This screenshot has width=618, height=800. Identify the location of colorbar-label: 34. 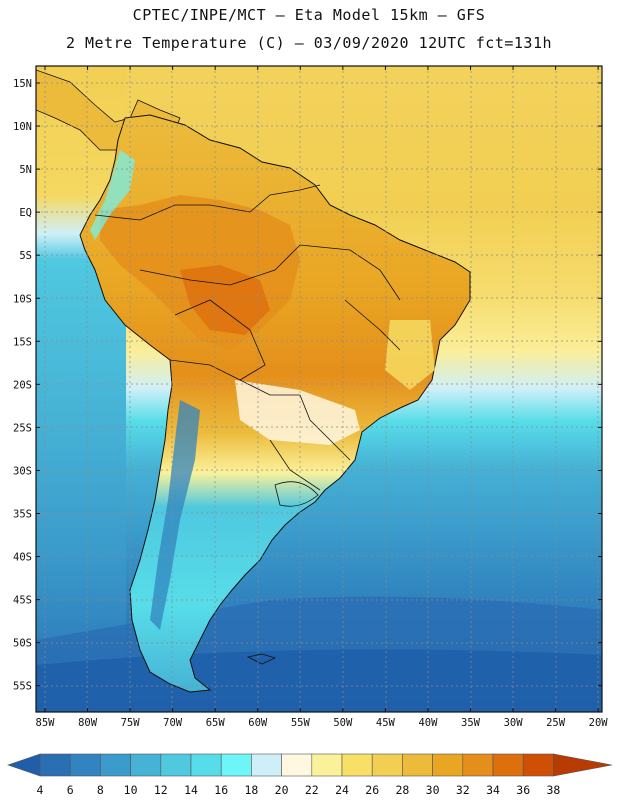
(493, 790).